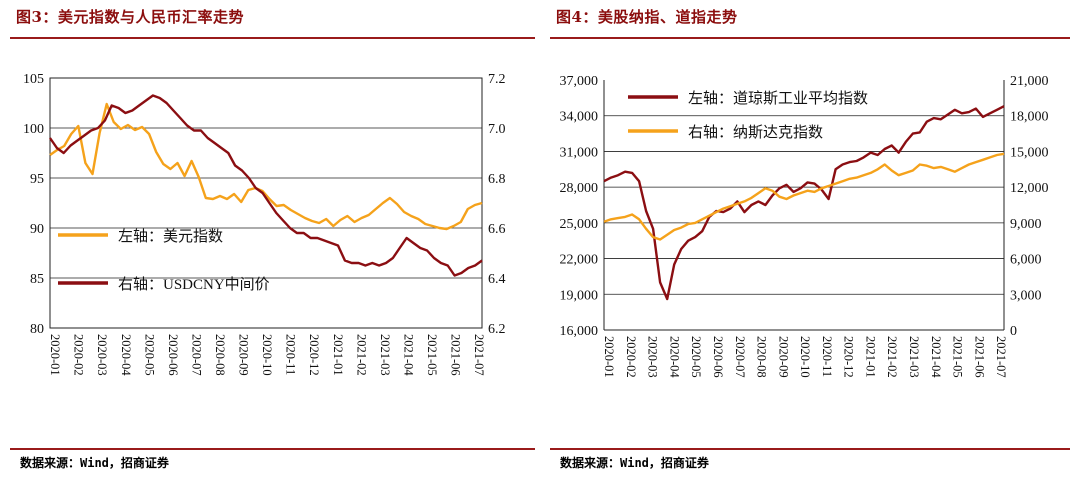  Describe the element at coordinates (497, 279) in the screenshot. I see `right-axis-tick-label: 6.4` at that location.